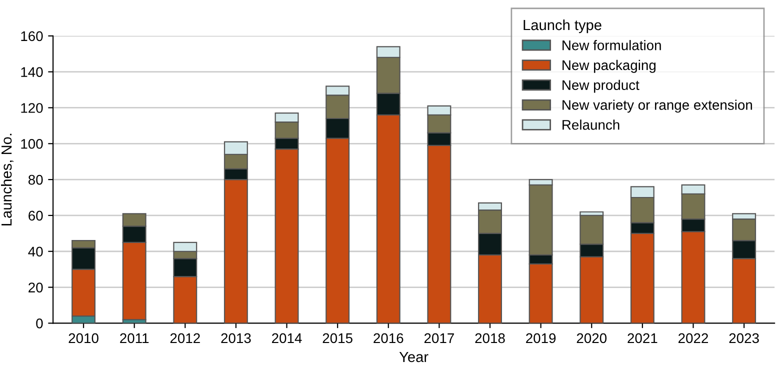  I want to click on y-tick-label: 140, so click(32, 72).